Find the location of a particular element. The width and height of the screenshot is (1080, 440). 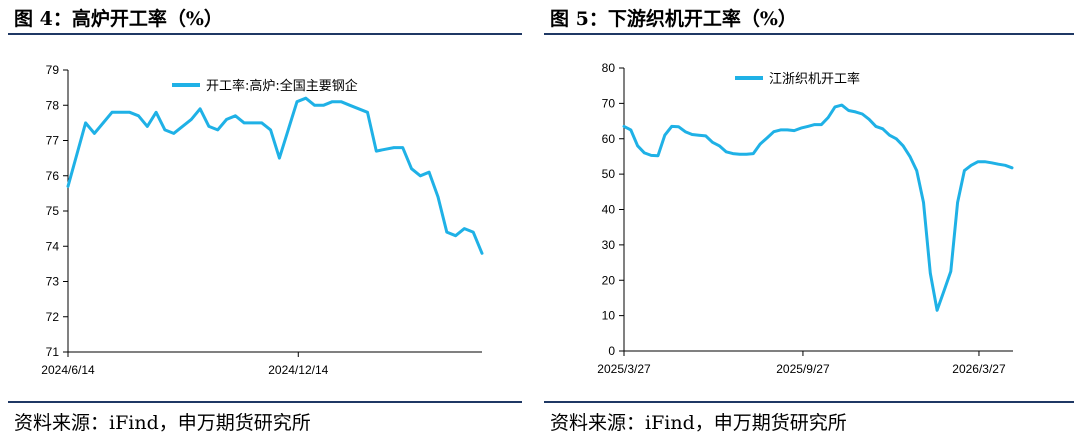

y-tick-label: 72 is located at coordinates (53, 317).